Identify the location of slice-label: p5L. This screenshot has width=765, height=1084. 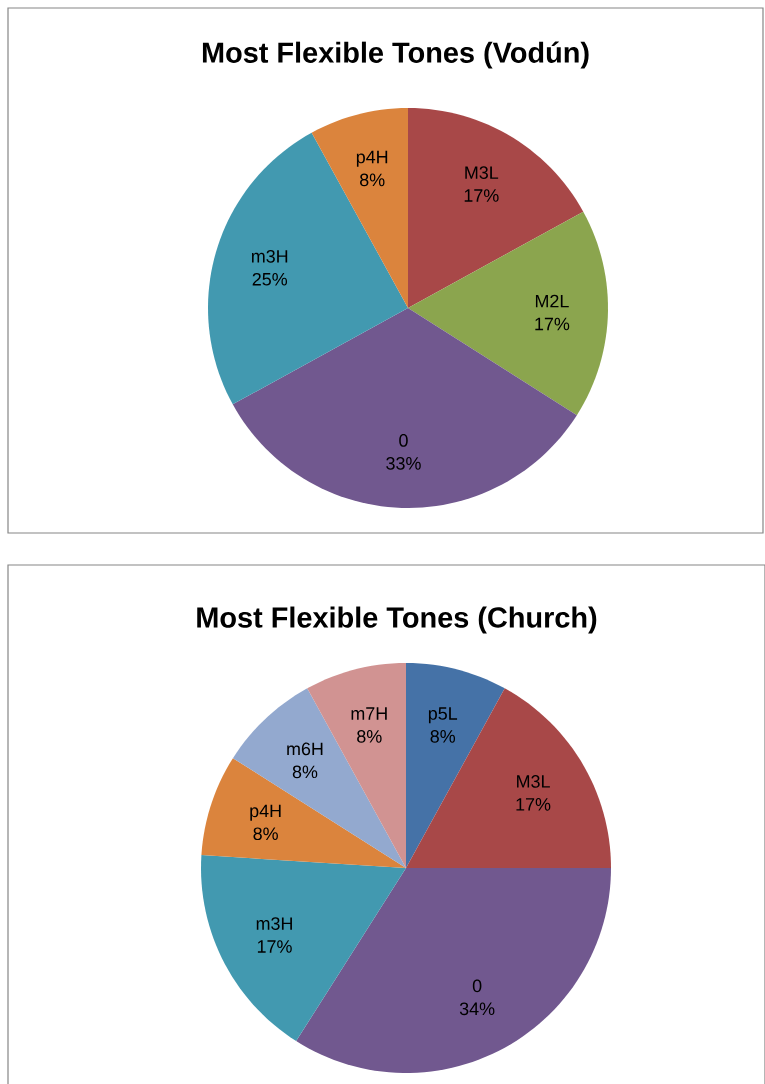
(443, 715).